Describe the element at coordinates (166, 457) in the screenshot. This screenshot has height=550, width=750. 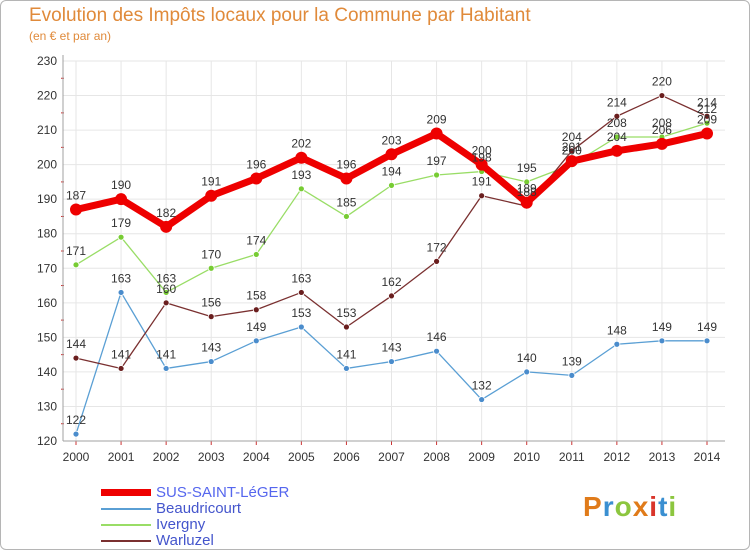
I see `x-tick-label: 2002` at that location.